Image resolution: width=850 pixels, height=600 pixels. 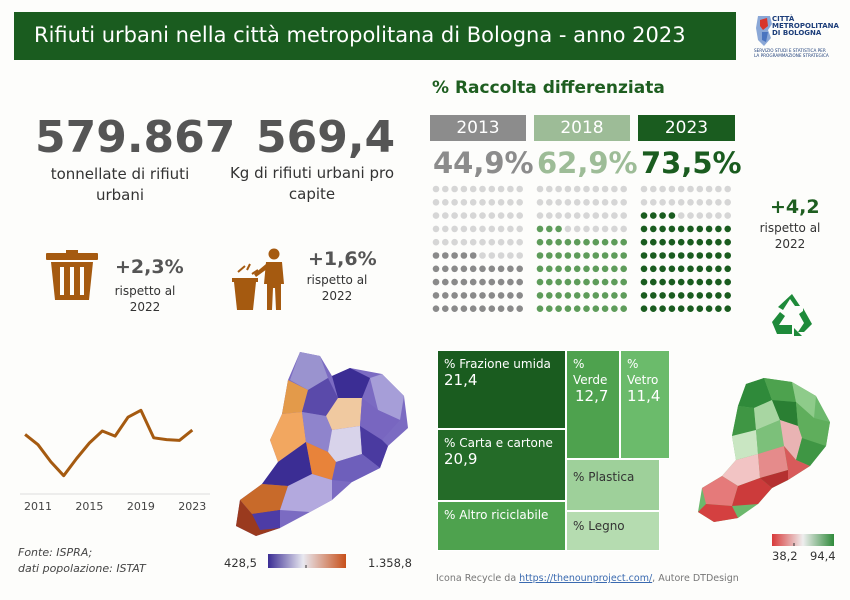 What do you see at coordinates (581, 248) in the screenshot?
I see `dot-grids` at bounding box center [581, 248].